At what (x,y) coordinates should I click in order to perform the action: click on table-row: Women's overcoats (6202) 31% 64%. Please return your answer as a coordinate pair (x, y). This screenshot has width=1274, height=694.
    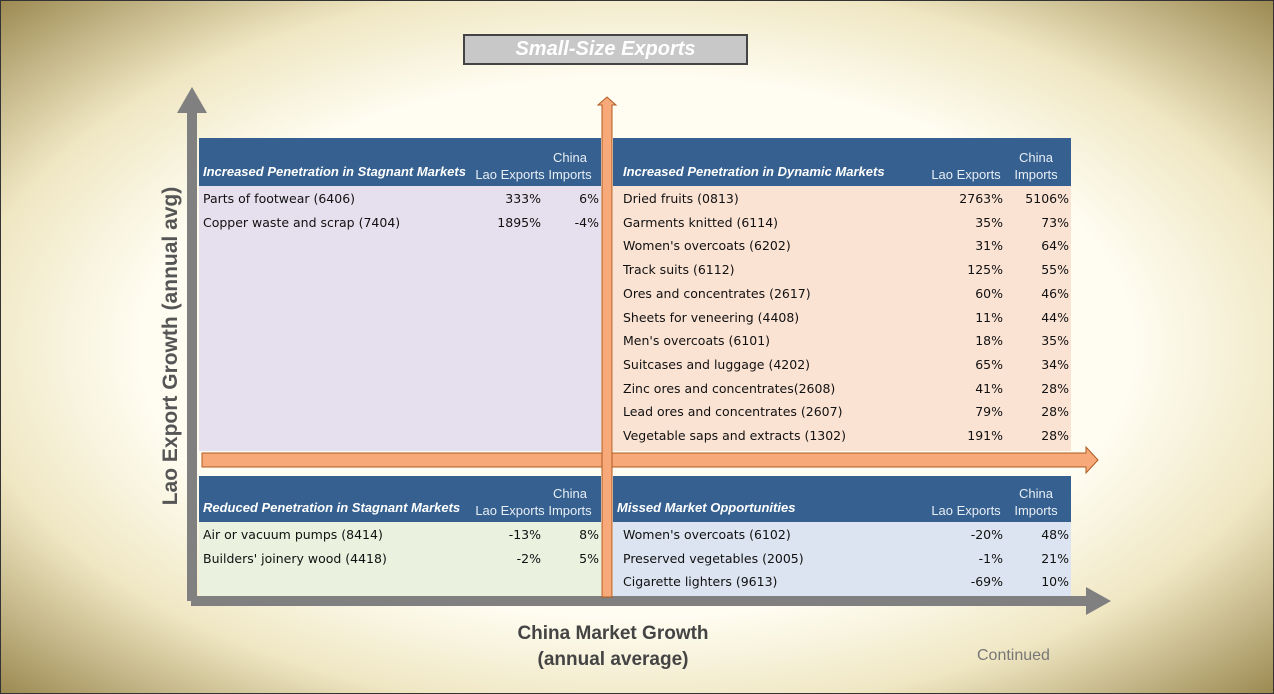
    Looking at the image, I should click on (842, 246).